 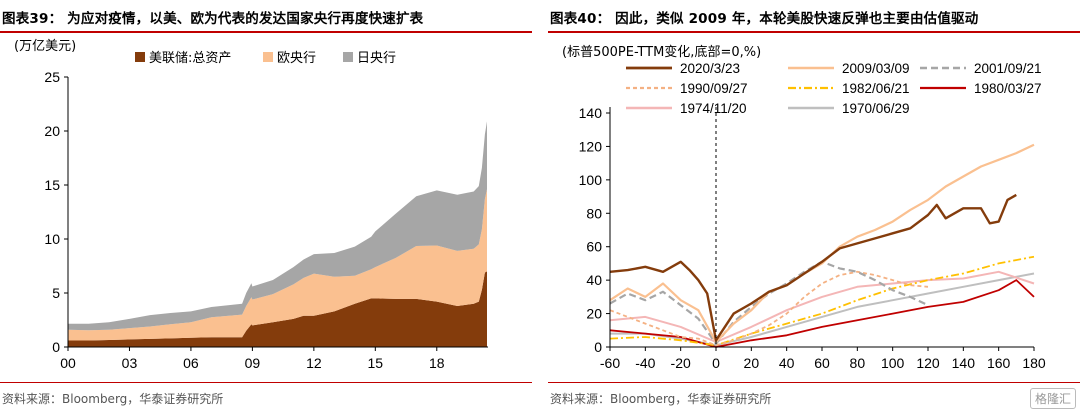 What do you see at coordinates (213, 19) in the screenshot?
I see `left-figure-title: 图表39： 为应对疫情，以美、欧为代表的发达国家央行再度快速扩表` at bounding box center [213, 19].